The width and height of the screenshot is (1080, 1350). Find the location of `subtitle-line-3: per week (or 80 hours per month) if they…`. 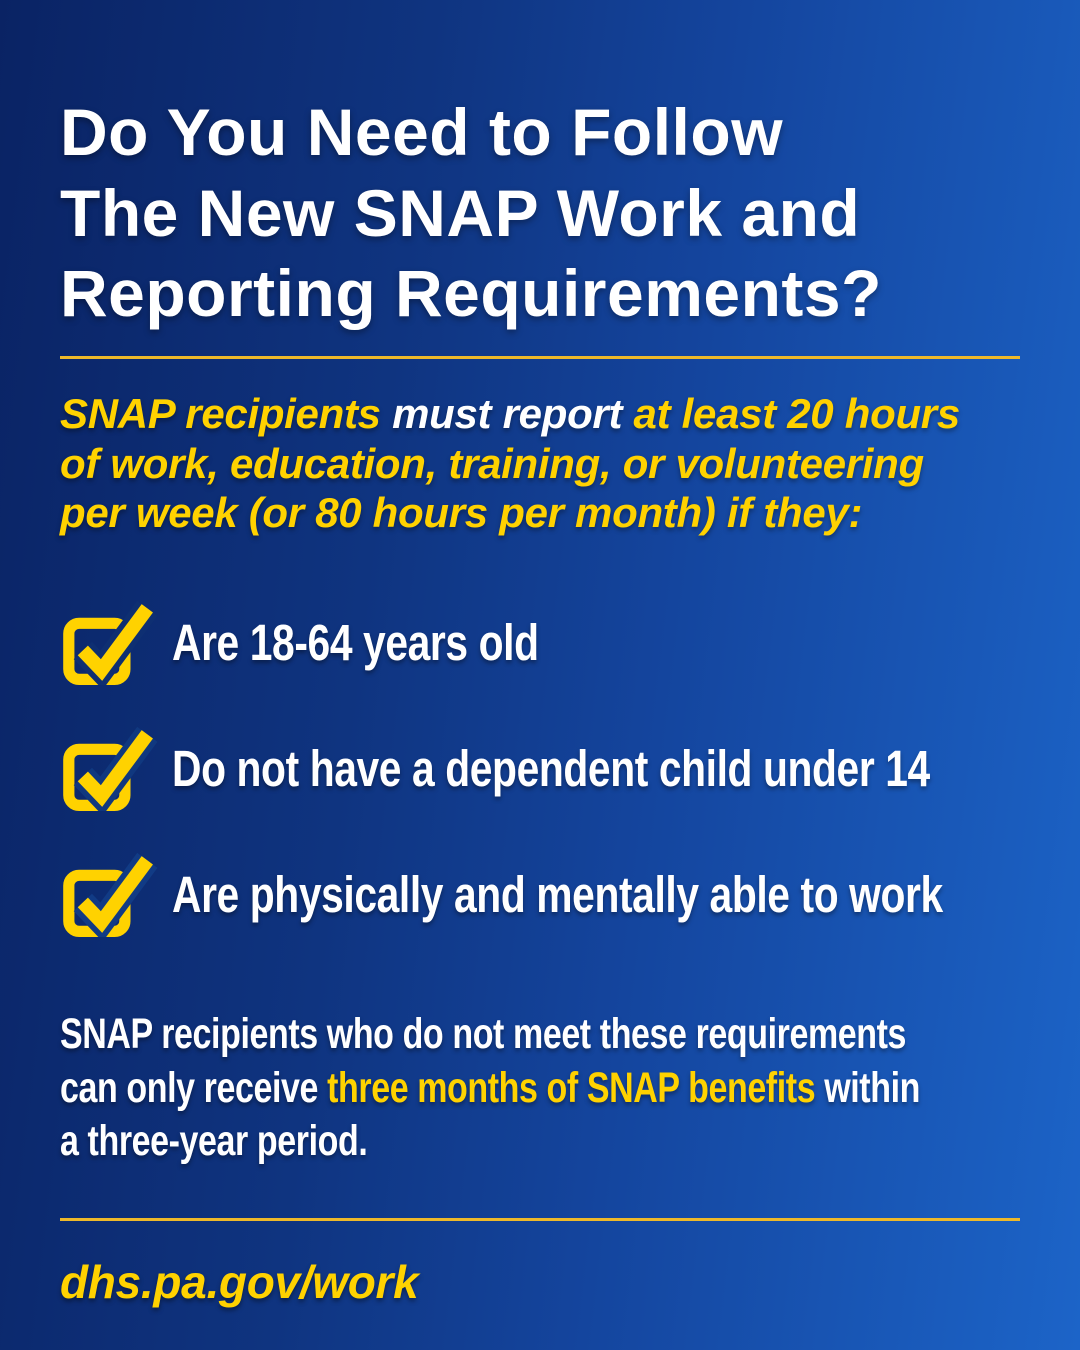

subtitle-line-3: per week (or 80 hours per month) if they… is located at coordinates (461, 513).